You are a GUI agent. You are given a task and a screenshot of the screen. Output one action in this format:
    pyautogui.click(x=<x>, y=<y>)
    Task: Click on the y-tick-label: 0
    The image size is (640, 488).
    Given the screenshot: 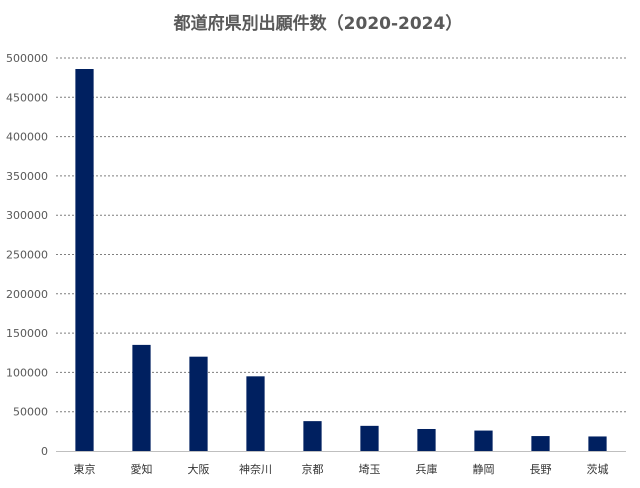 What is the action you would take?
    pyautogui.click(x=44, y=451)
    